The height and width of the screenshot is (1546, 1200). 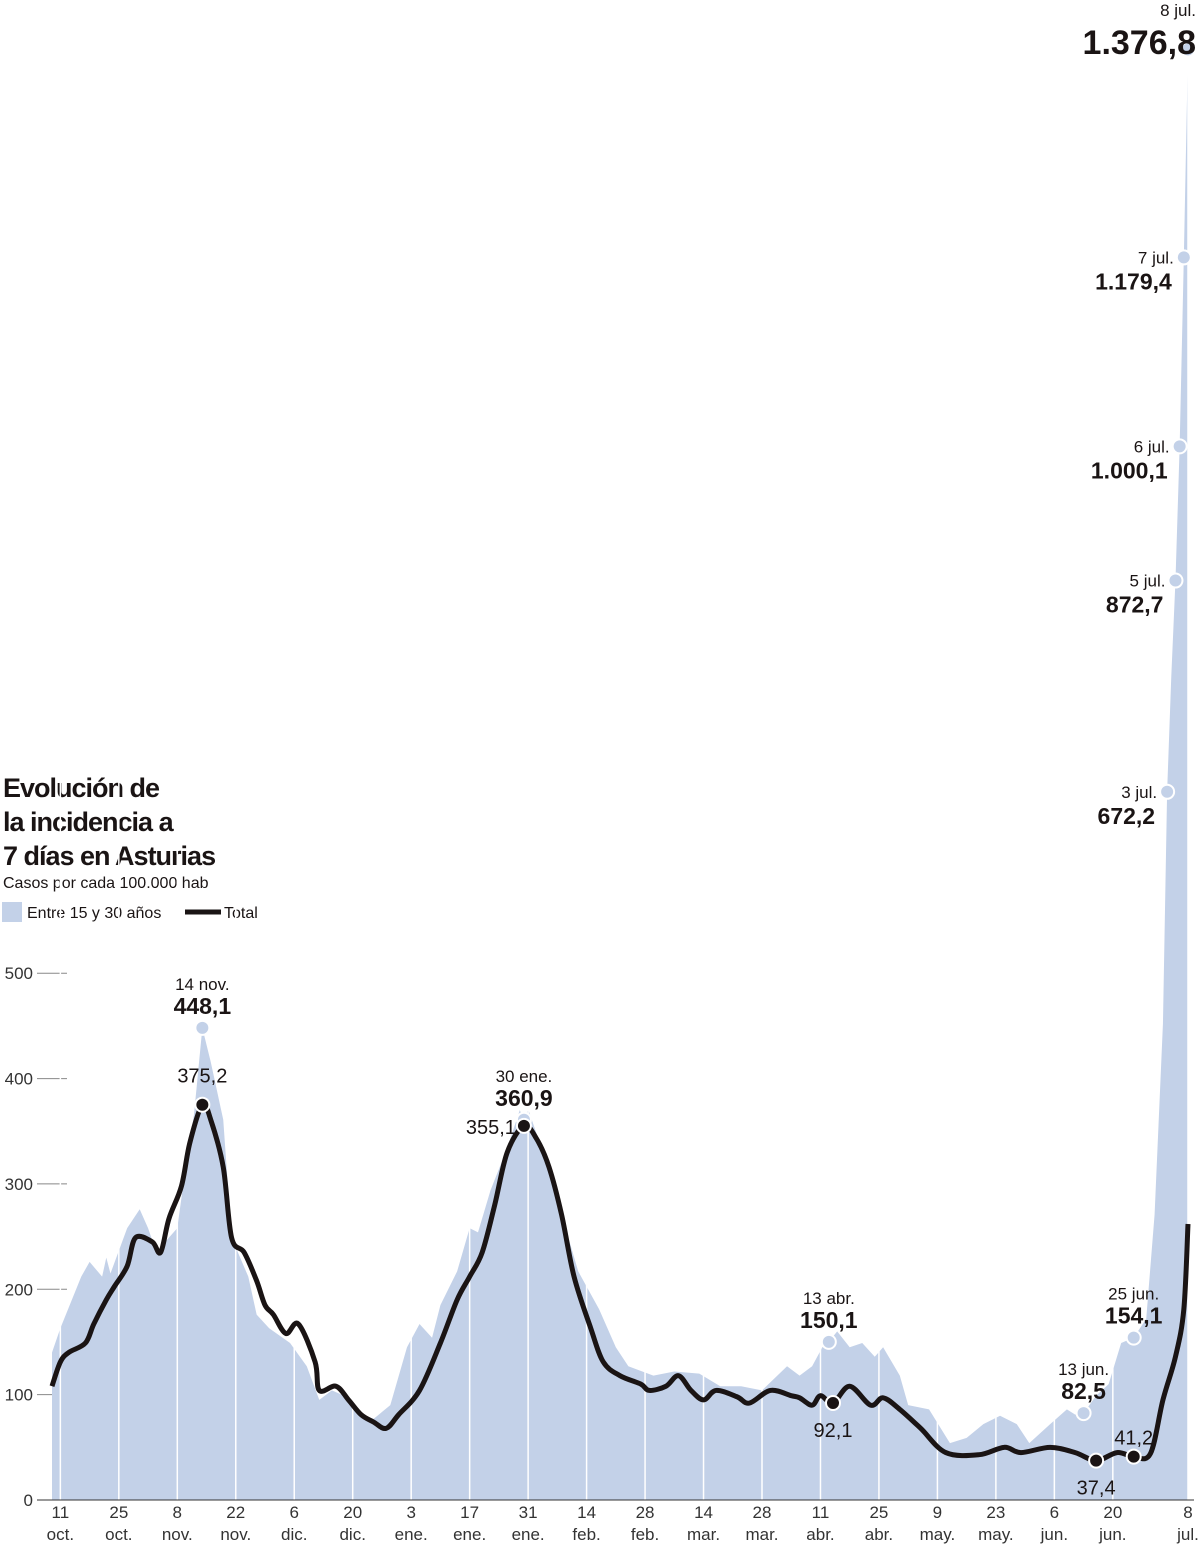 I want to click on annotation-date: 13 jun., so click(x=1083, y=1369).